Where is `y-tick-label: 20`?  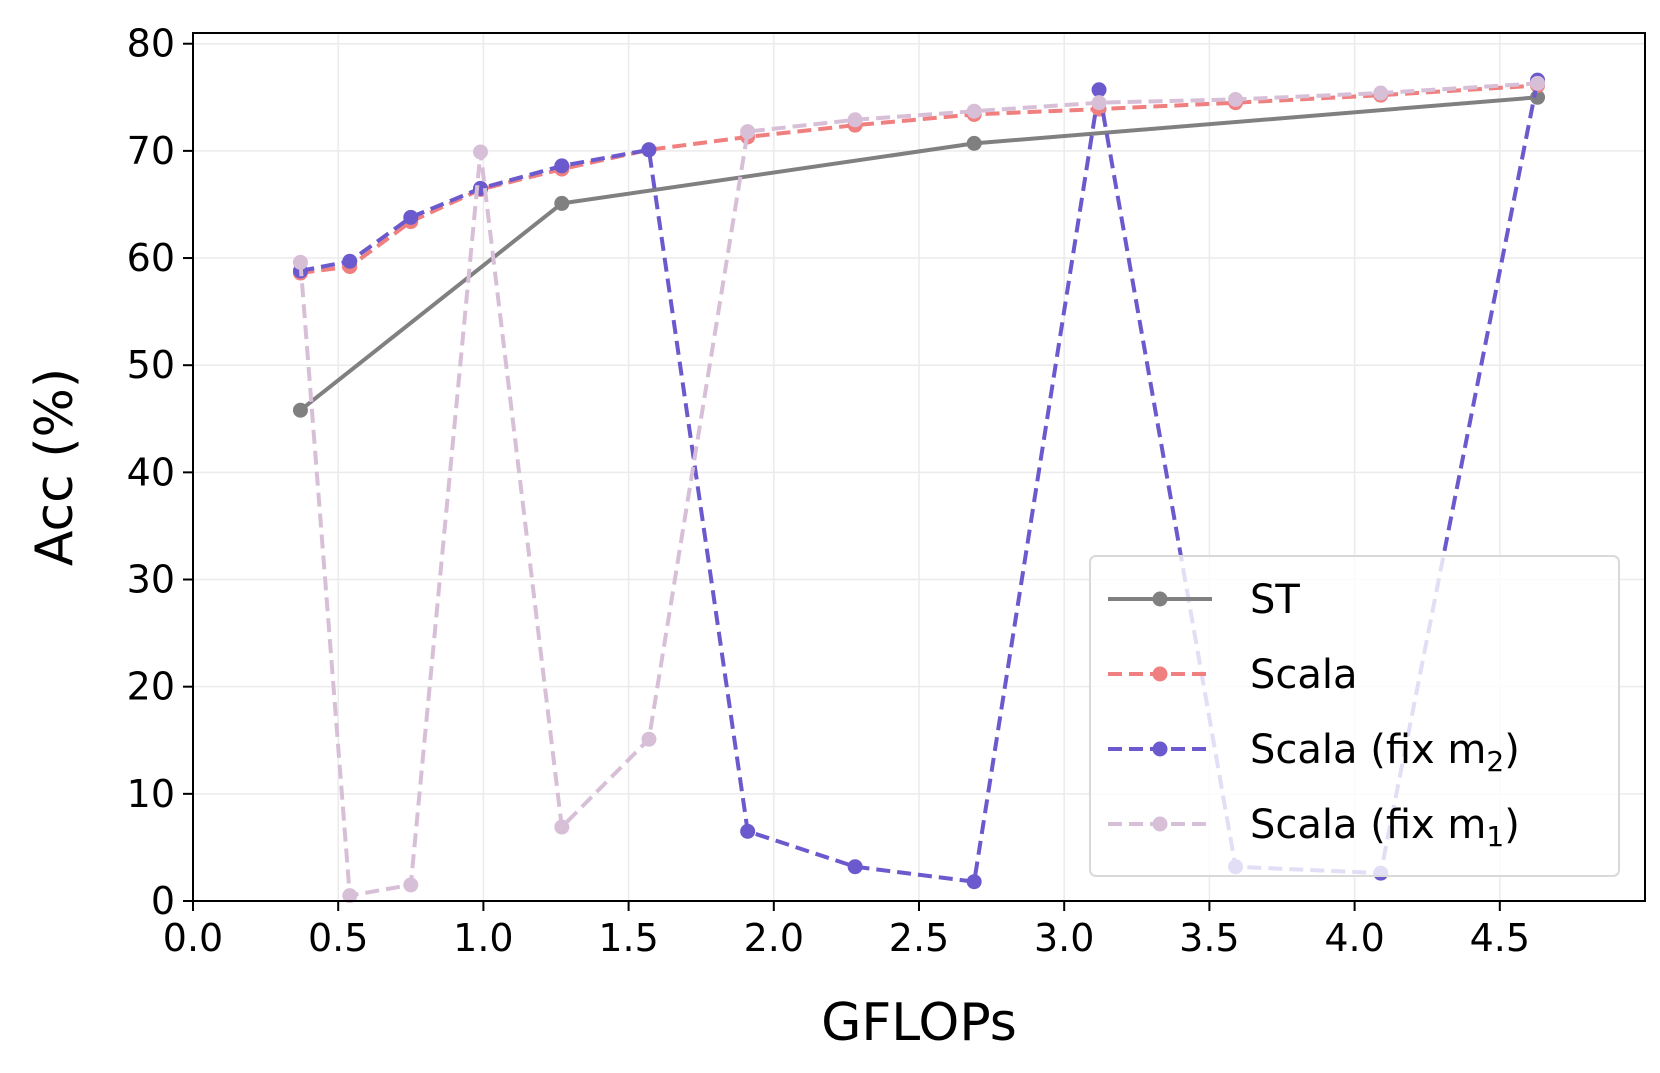 y-tick-label: 20 is located at coordinates (151, 687).